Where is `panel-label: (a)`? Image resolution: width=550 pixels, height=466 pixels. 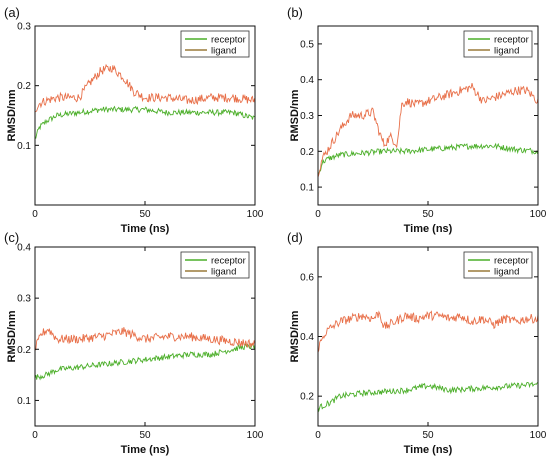
panel-label: (a) is located at coordinates (12, 12).